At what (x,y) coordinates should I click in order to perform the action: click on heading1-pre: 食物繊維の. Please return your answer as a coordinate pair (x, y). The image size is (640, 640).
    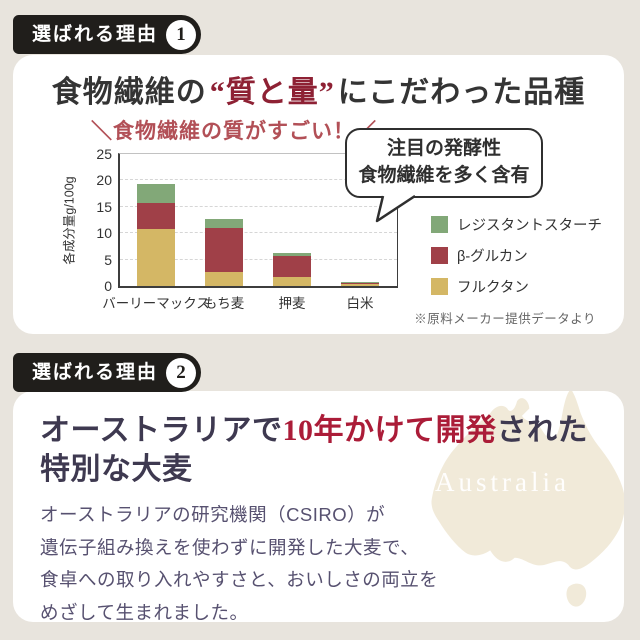
    Looking at the image, I should click on (129, 92).